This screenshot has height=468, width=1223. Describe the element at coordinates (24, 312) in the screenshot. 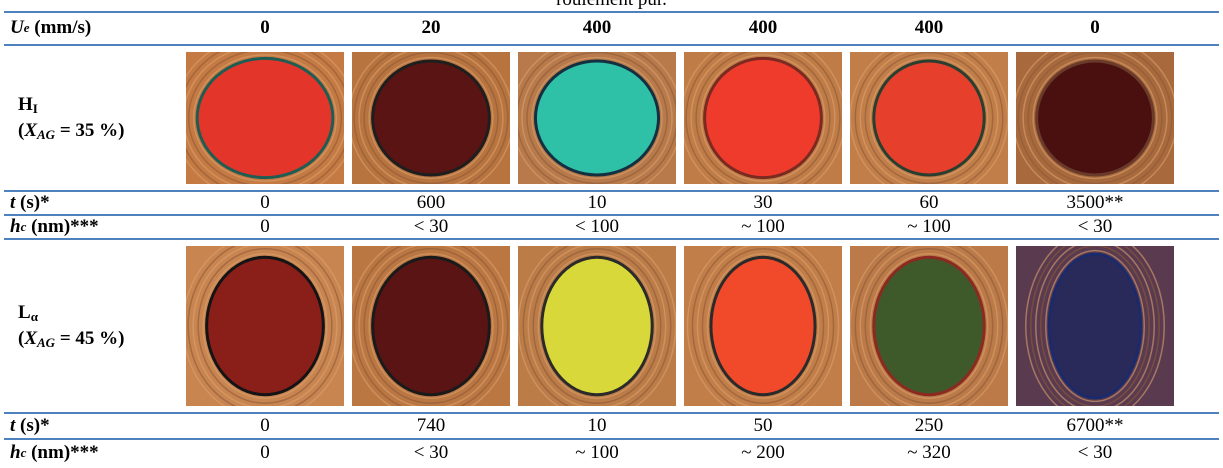

I see `phase-name: L` at that location.